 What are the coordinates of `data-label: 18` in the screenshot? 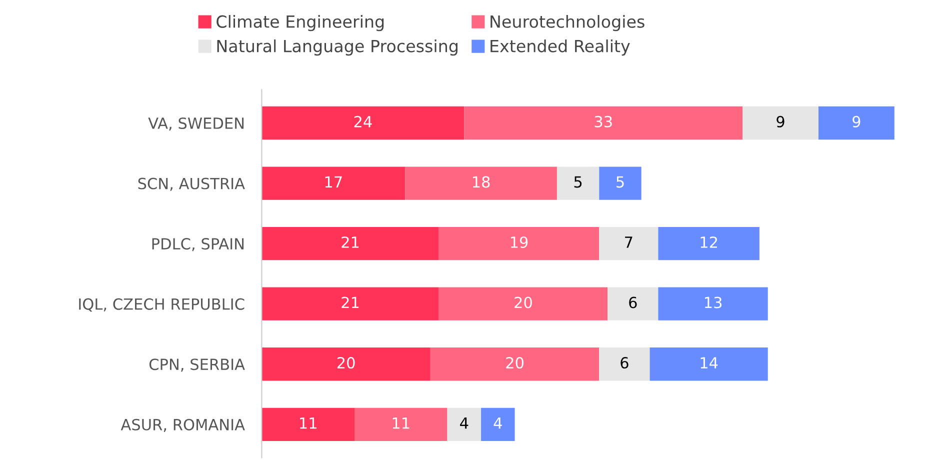 It's located at (481, 182).